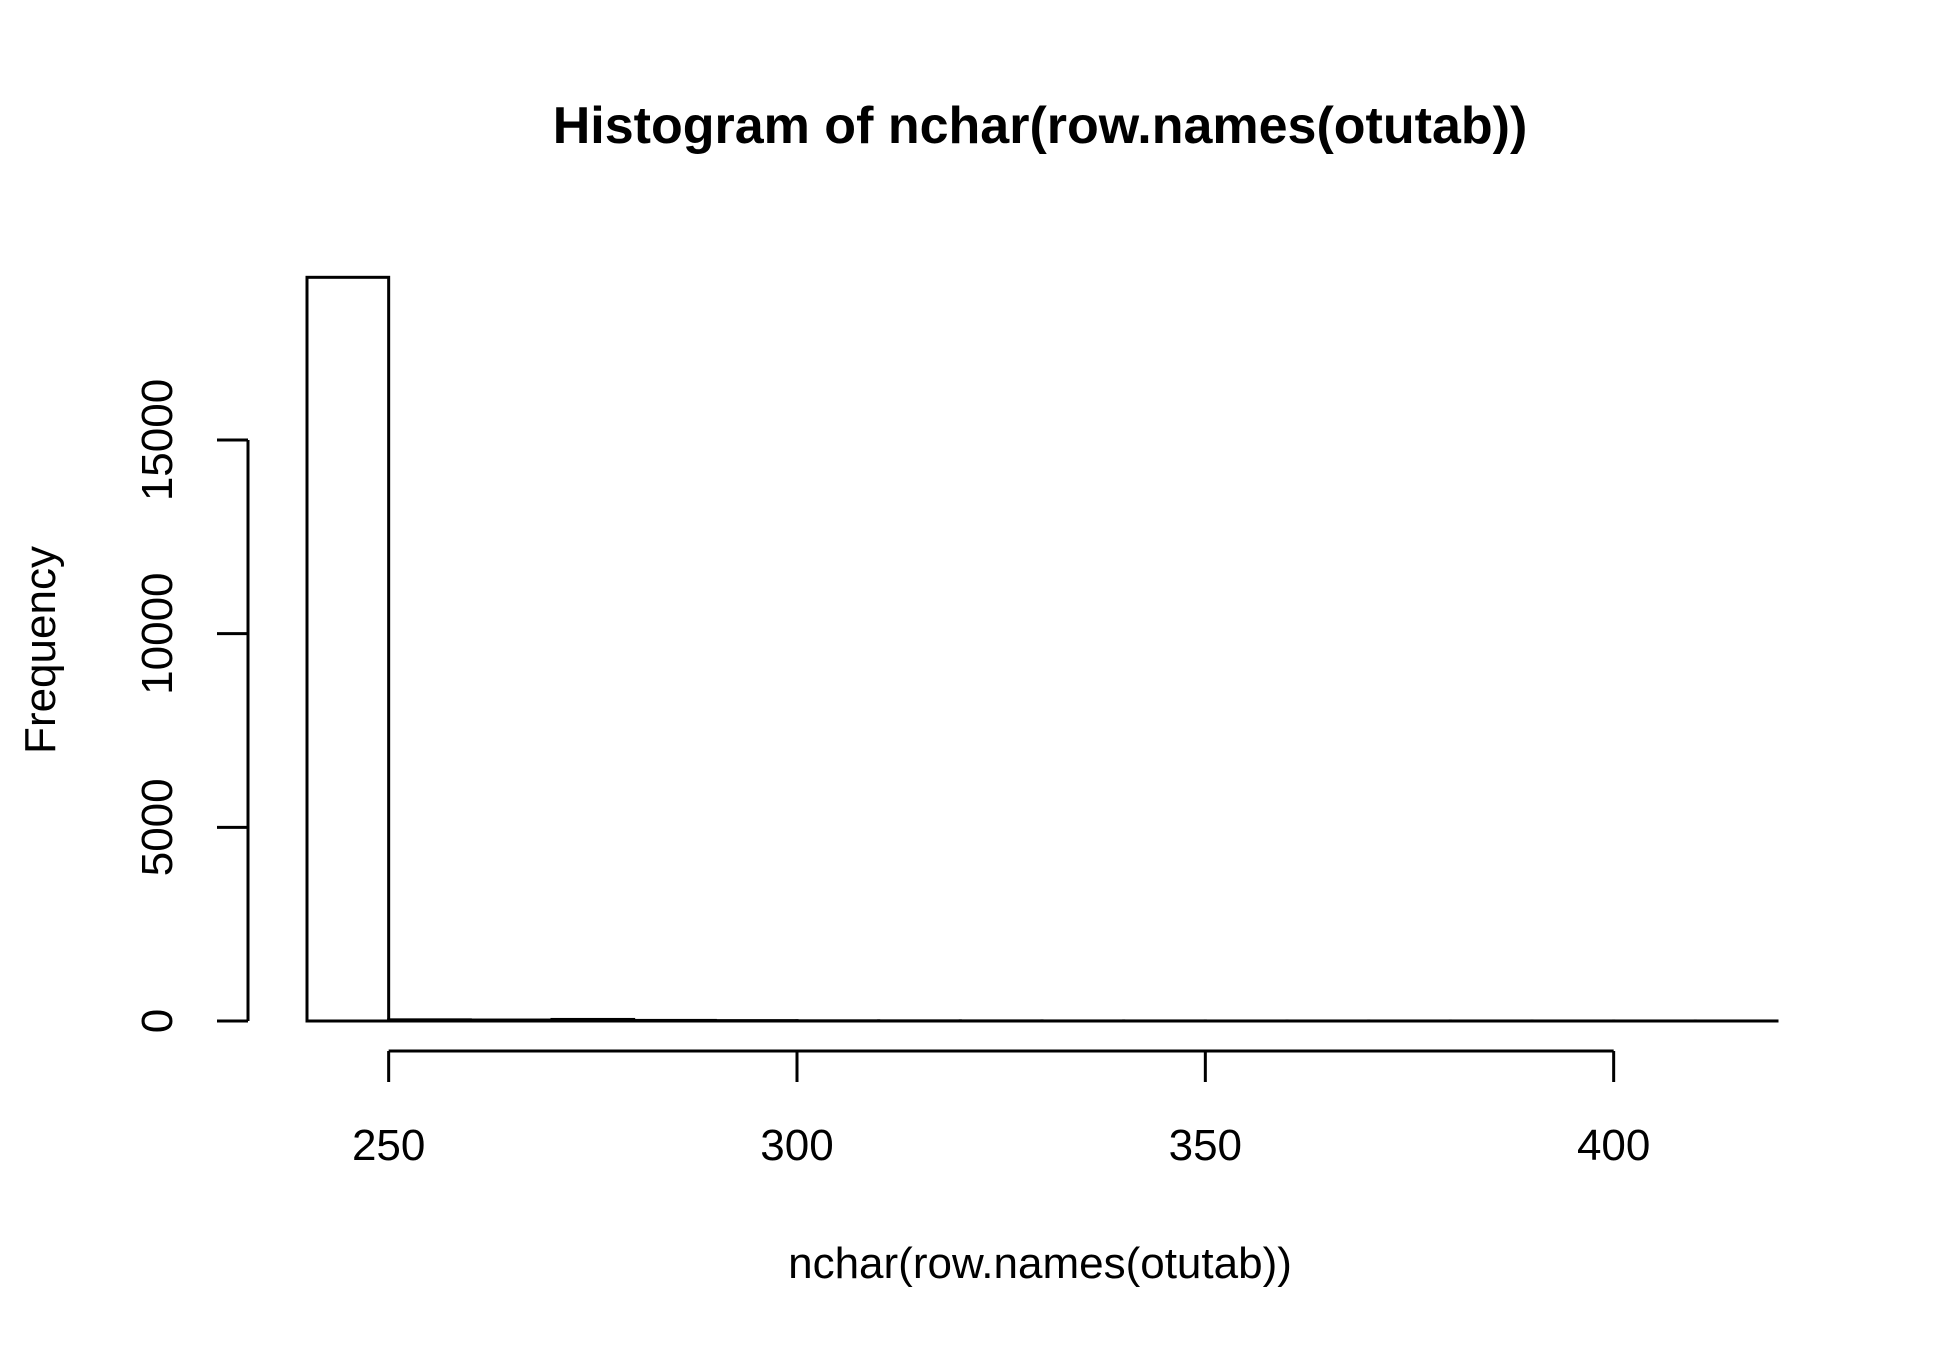 The image size is (1950, 1350). I want to click on x-tick-label-2: 350, so click(1205, 1145).